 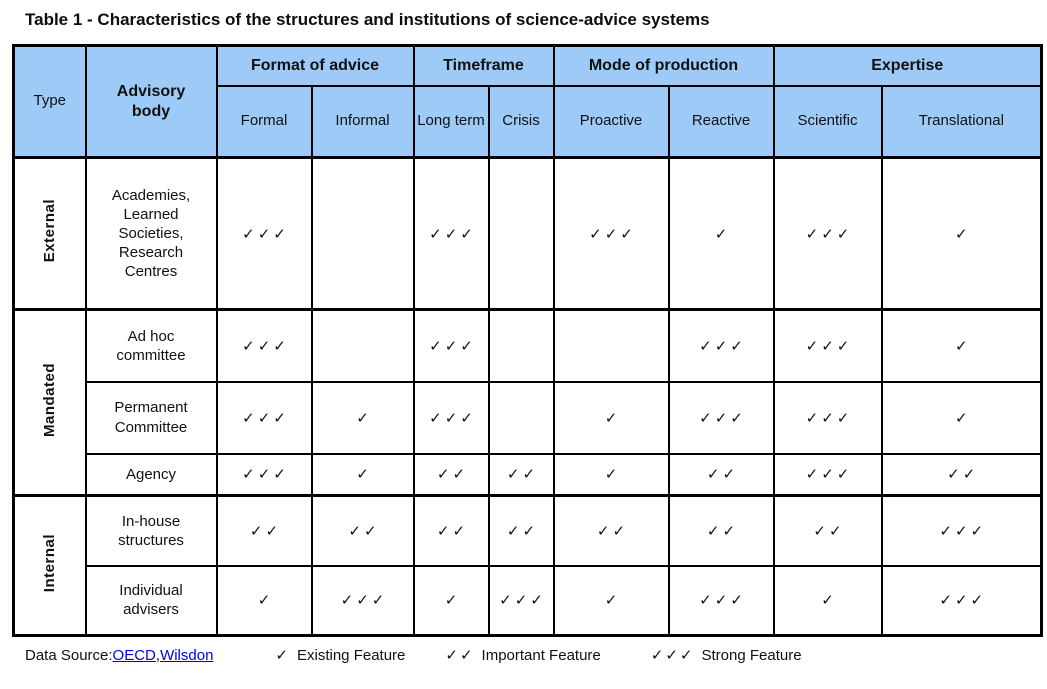 I want to click on wilsdon-link: Wilsdon, so click(x=187, y=655).